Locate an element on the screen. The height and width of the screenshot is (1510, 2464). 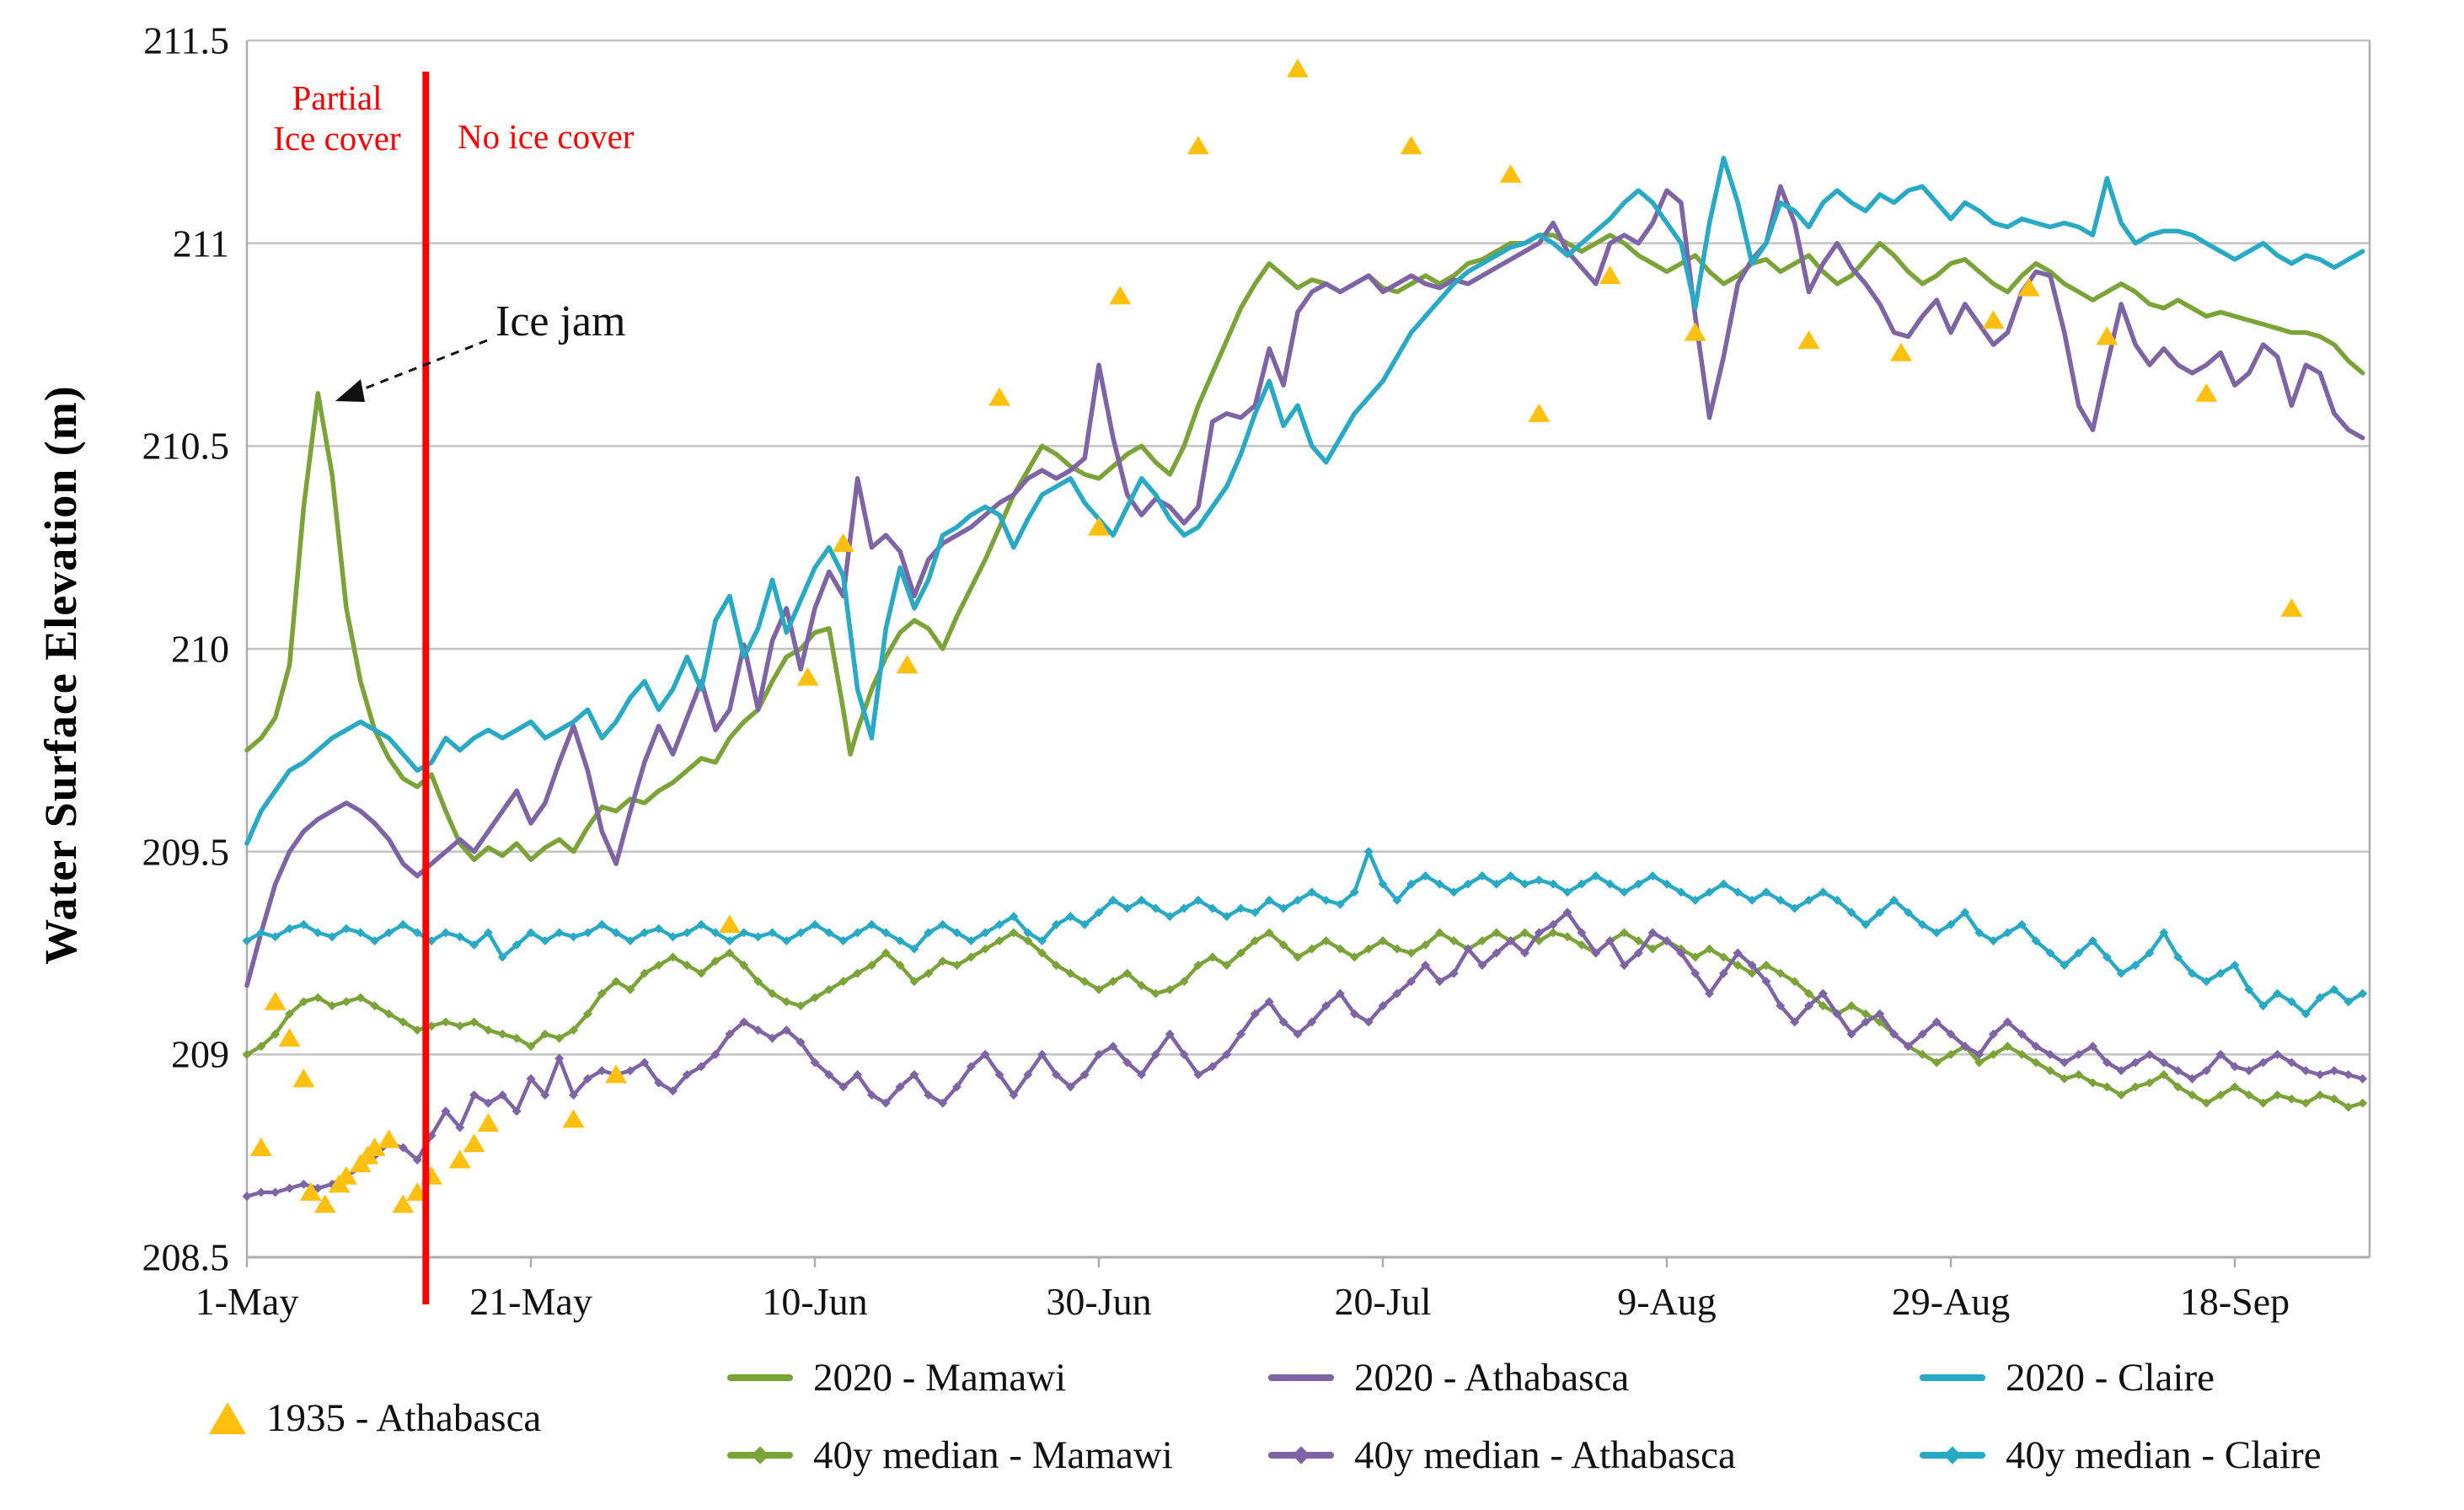
legend-label: 2020 - Athabasca is located at coordinates (1492, 1378).